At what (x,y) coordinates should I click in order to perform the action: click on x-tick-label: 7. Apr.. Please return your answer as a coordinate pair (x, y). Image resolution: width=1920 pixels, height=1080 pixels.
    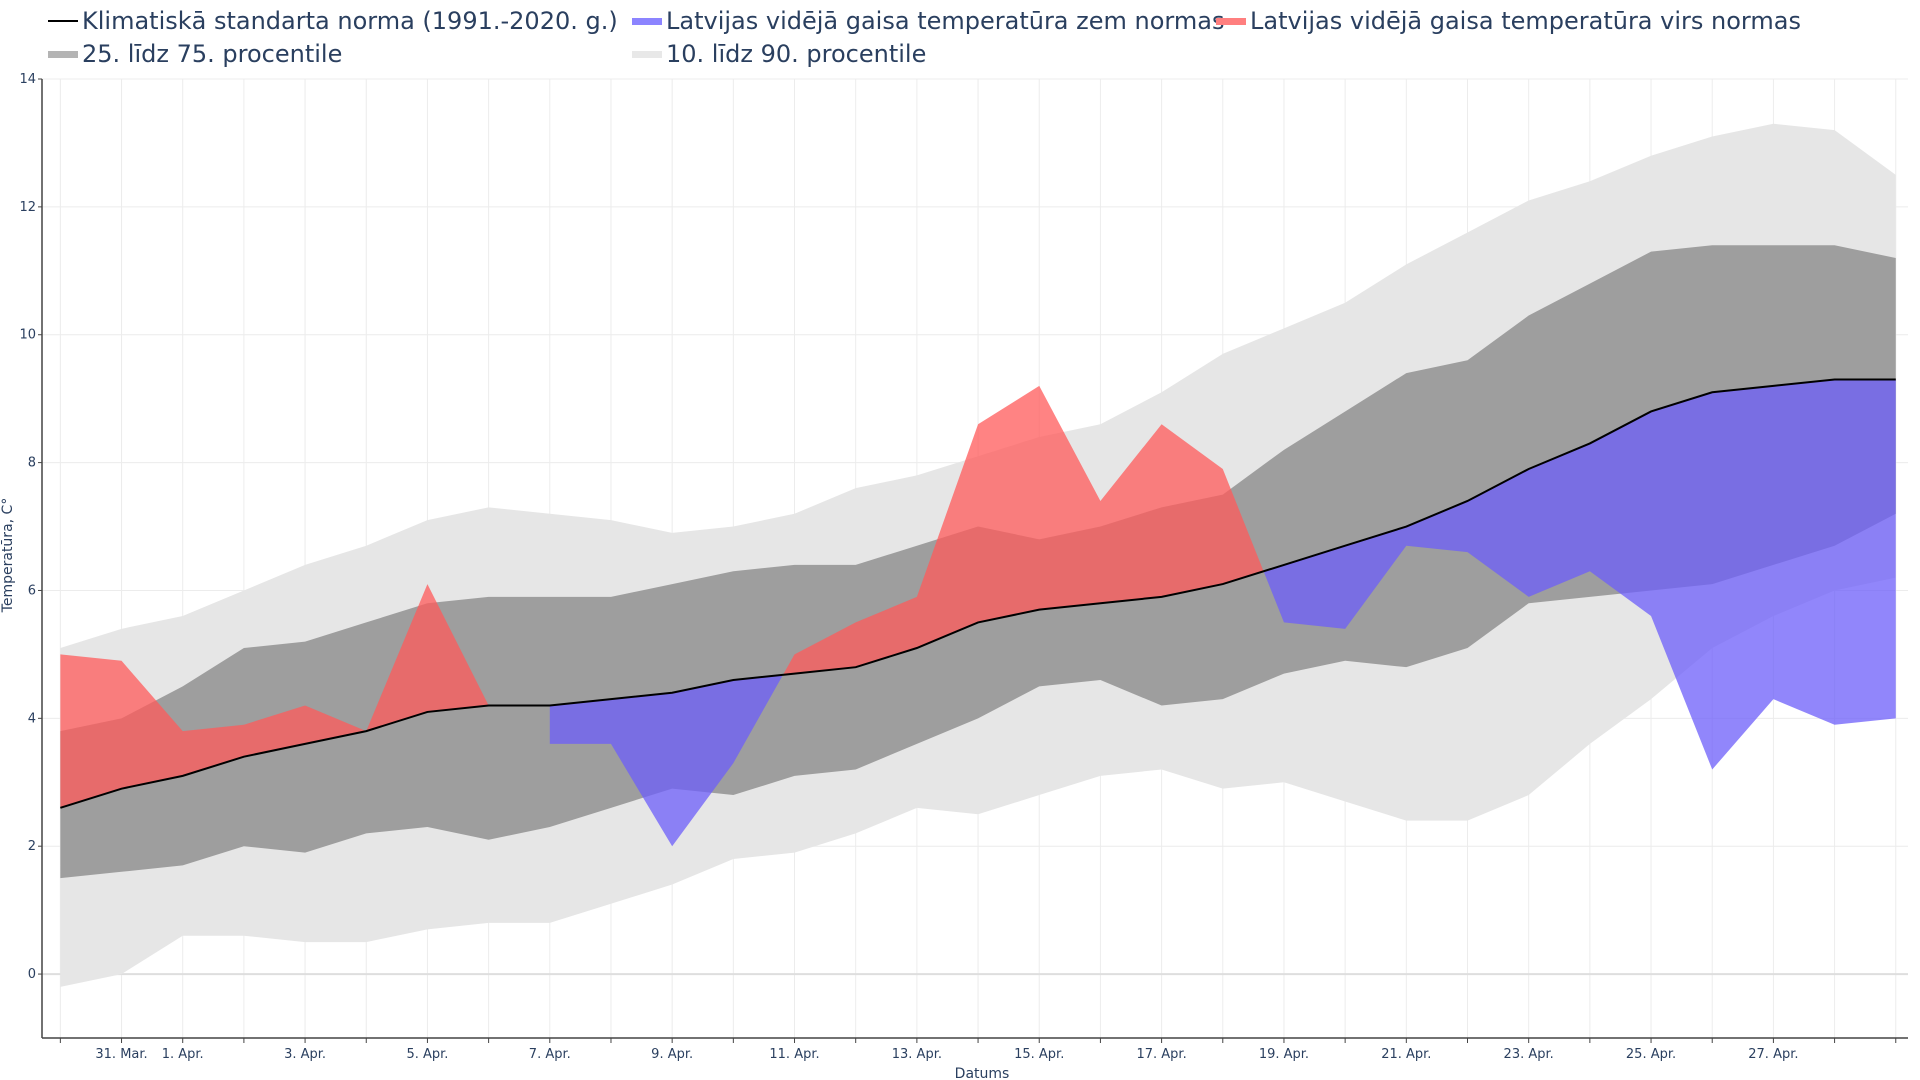
    Looking at the image, I should click on (550, 1054).